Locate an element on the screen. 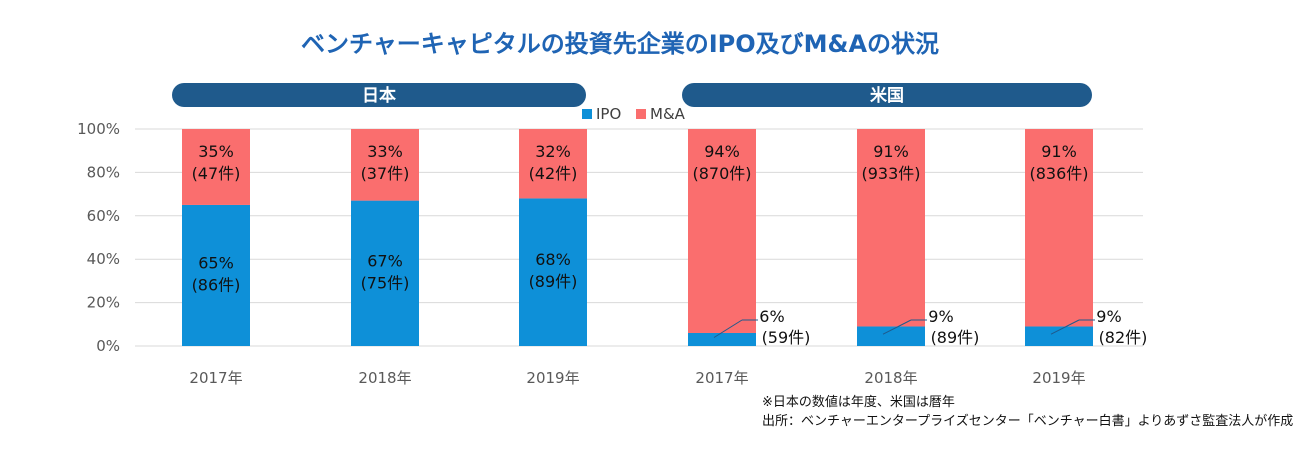  data-label-ipo-pct: 67% is located at coordinates (385, 260).